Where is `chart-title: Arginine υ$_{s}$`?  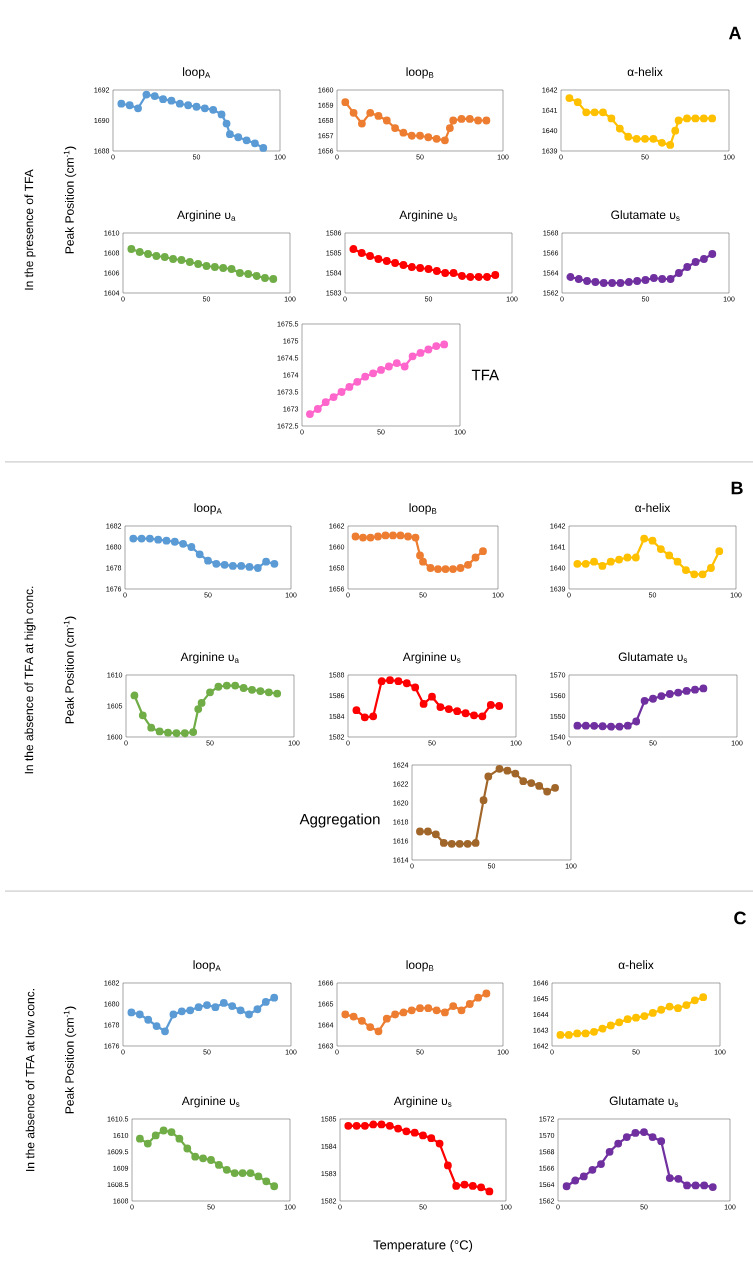
chart-title: Arginine υ$_{s}$ is located at coordinates (422, 1102).